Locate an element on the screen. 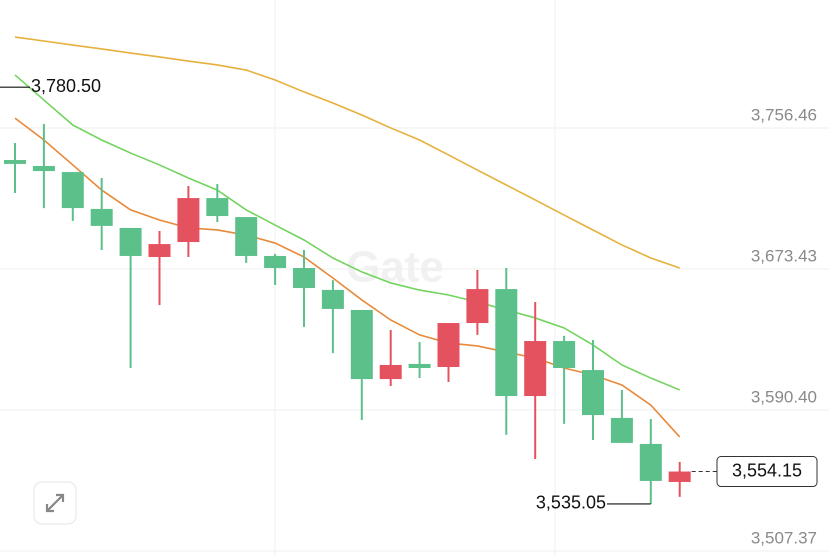 The image size is (829, 556). expand-icon is located at coordinates (55, 503).